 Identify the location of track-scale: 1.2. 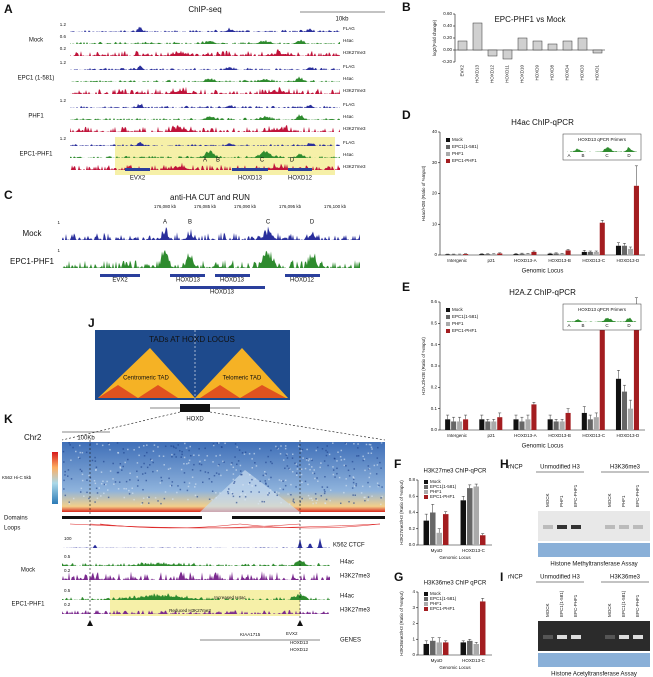
(63, 62).